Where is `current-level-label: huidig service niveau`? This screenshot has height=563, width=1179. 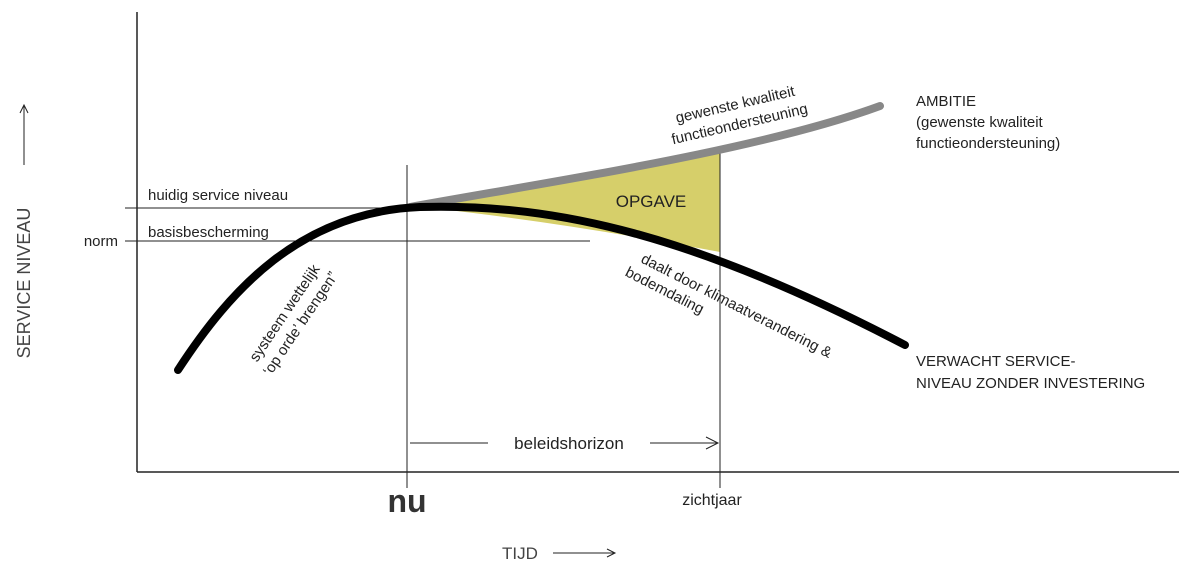
current-level-label: huidig service niveau is located at coordinates (218, 195).